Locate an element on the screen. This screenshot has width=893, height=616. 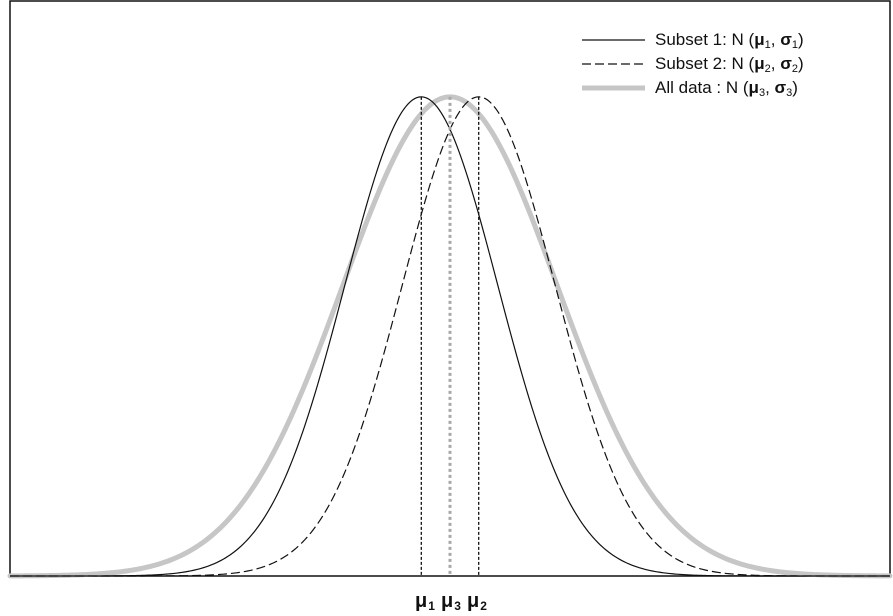
x-tick-label-mu-2: μ2 is located at coordinates (477, 601).